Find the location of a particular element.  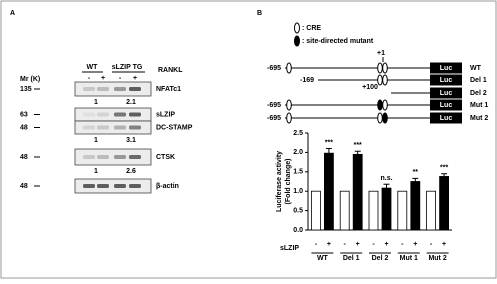

construct-name: Del 2 is located at coordinates (478, 93).